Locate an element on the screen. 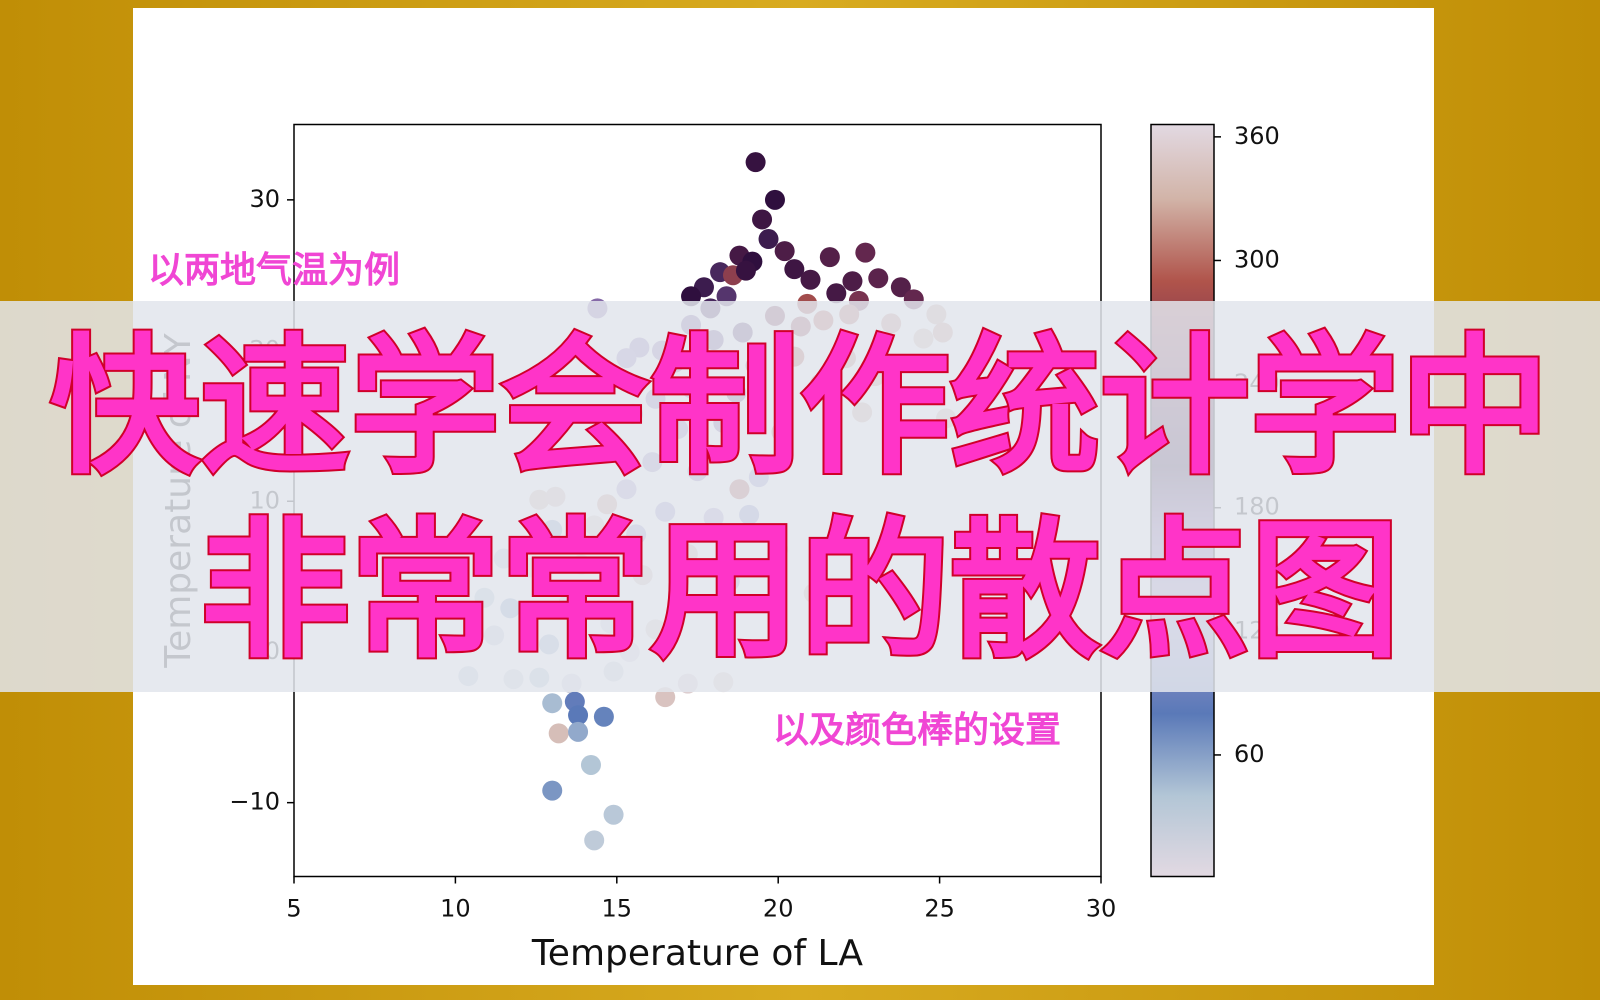 This screenshot has width=1600, height=1000. annotation: 以两地气温为例 is located at coordinates (274, 270).